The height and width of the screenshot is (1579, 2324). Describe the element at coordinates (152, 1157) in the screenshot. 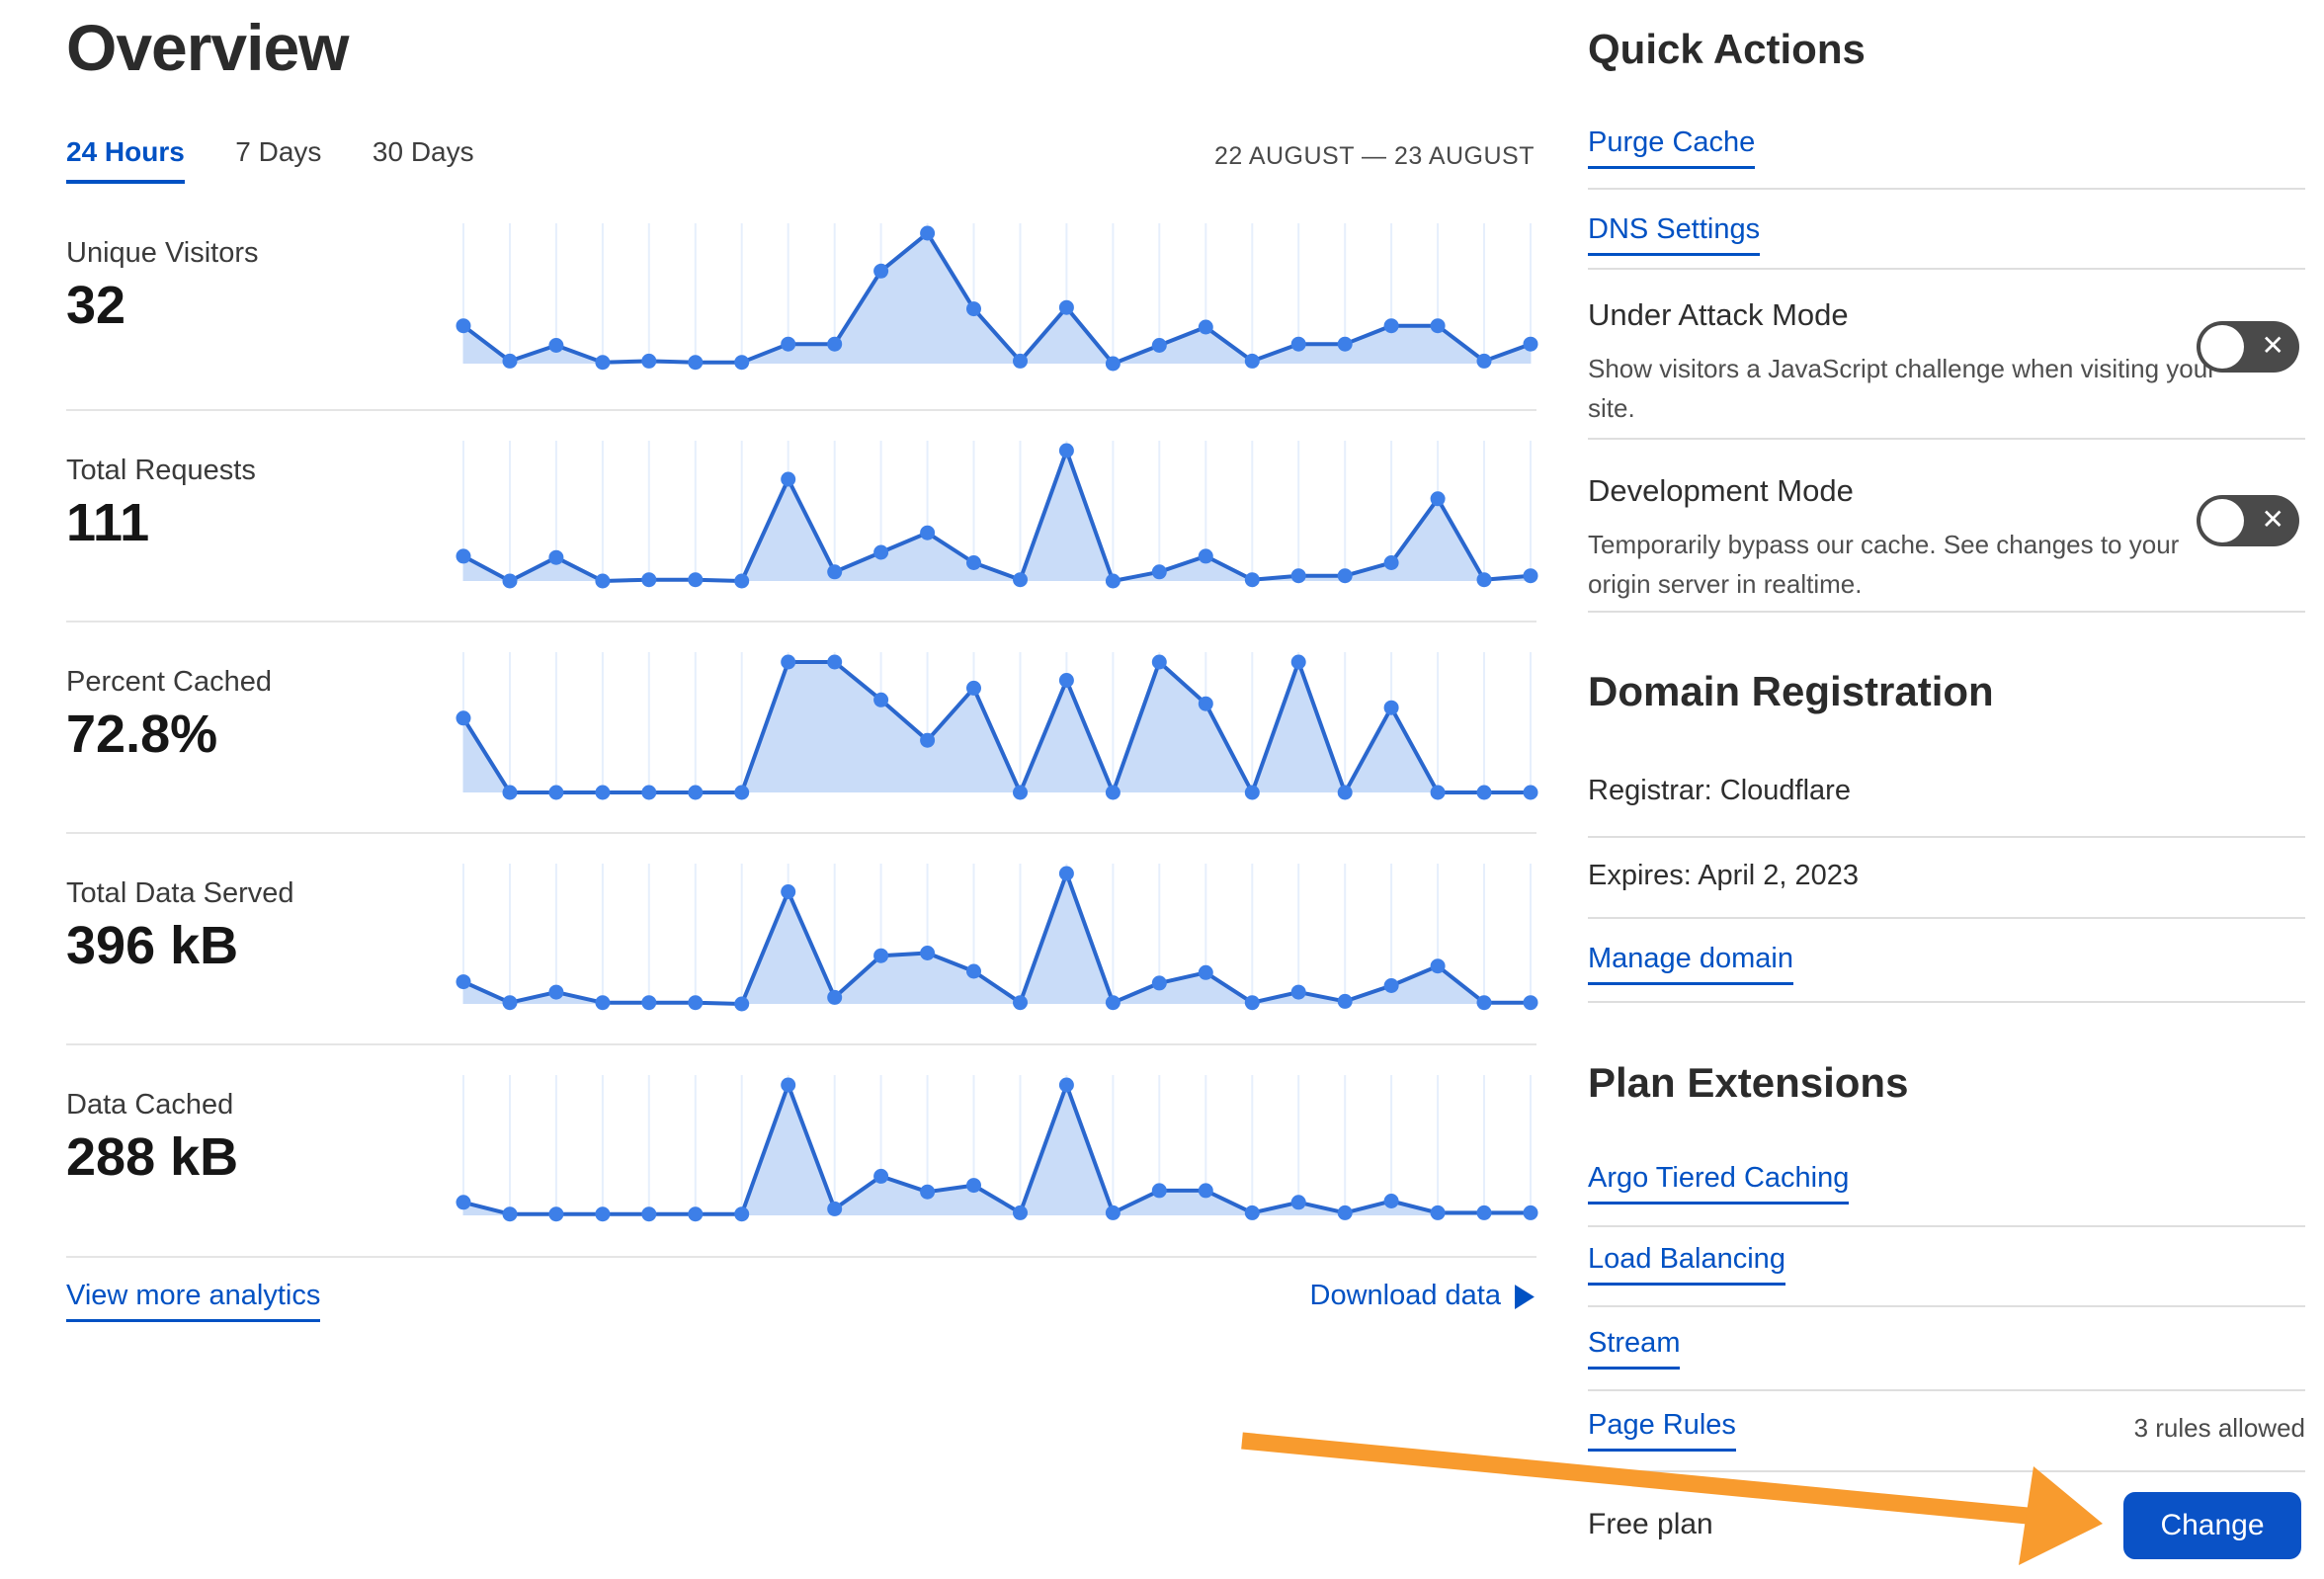

I see `metric-value: 288 kB` at that location.